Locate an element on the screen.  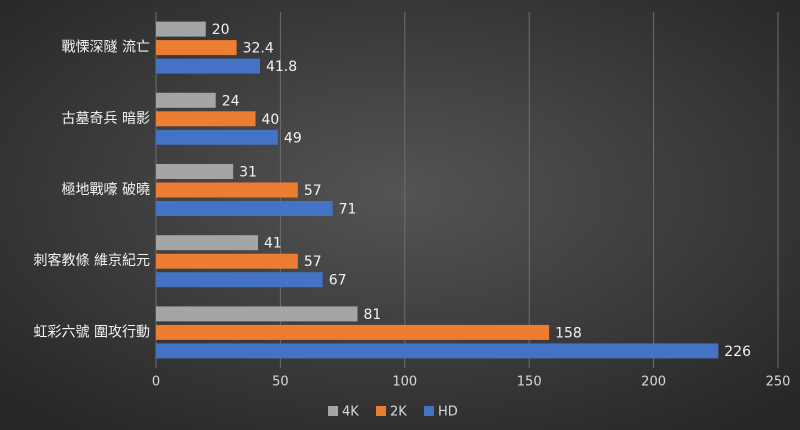
legend-label: 2K is located at coordinates (398, 412).